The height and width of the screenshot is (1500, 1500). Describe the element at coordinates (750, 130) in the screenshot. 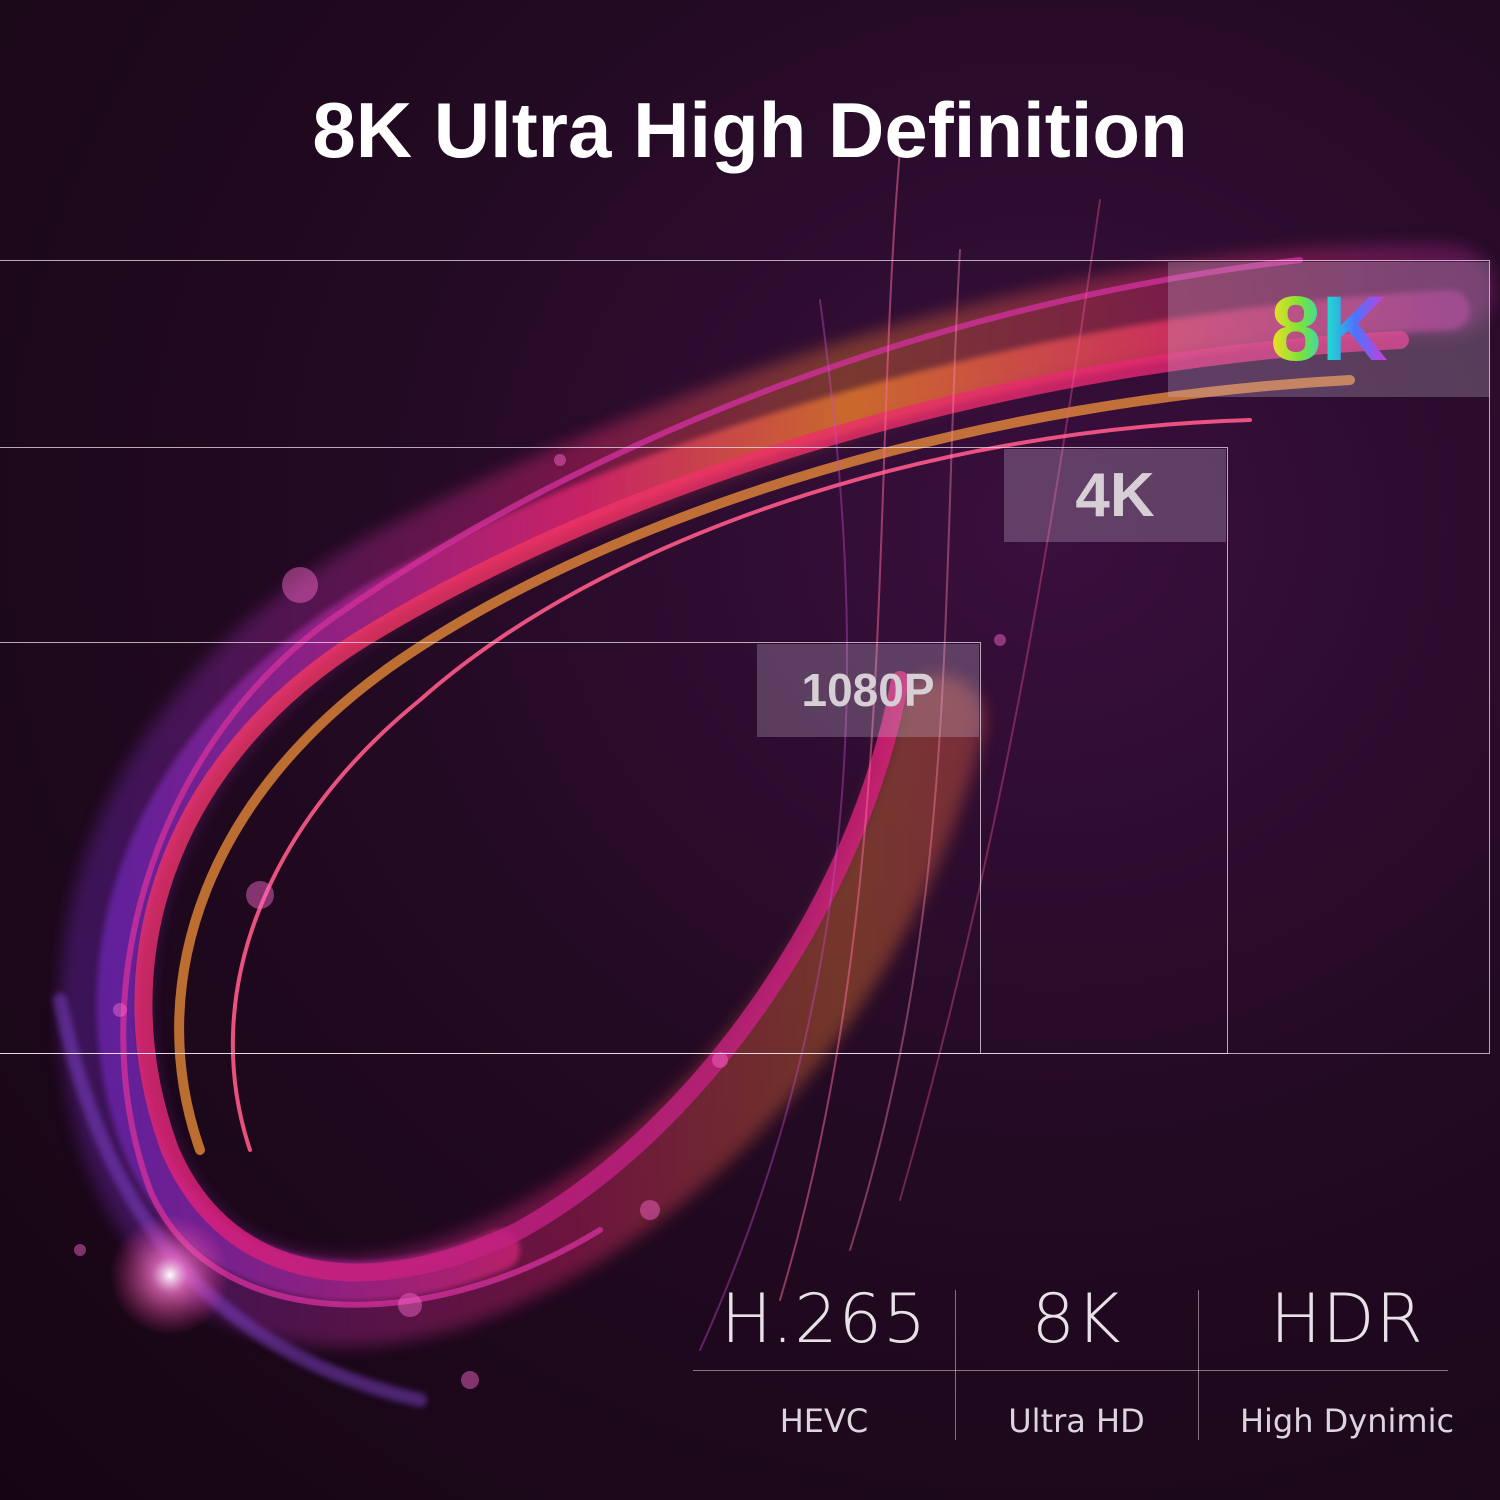

I see `page-title: 8K Ultra High Definition` at that location.